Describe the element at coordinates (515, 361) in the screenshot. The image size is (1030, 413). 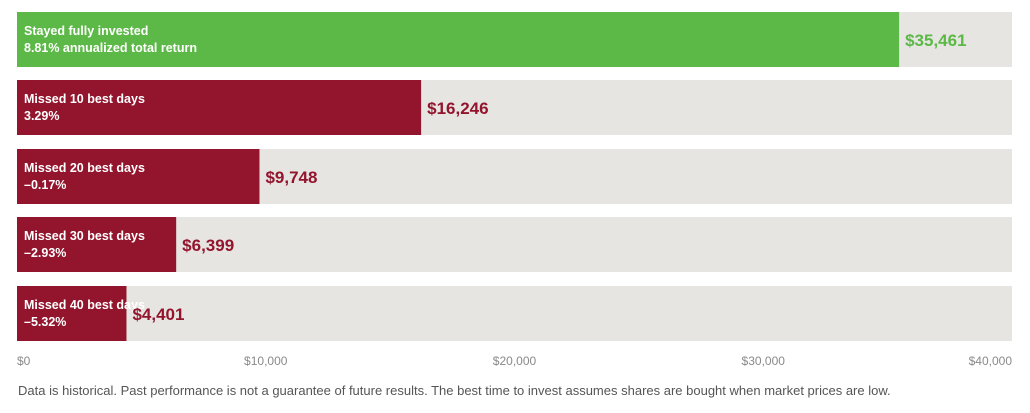
I see `x-tick-label: $20,000` at that location.